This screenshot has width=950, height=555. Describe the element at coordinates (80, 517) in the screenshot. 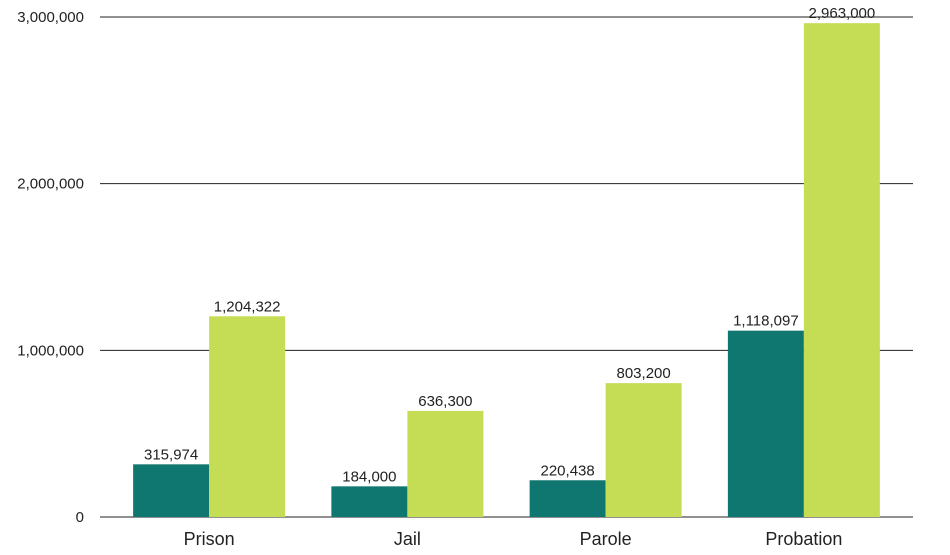

I see `y-tick-label: 0` at that location.